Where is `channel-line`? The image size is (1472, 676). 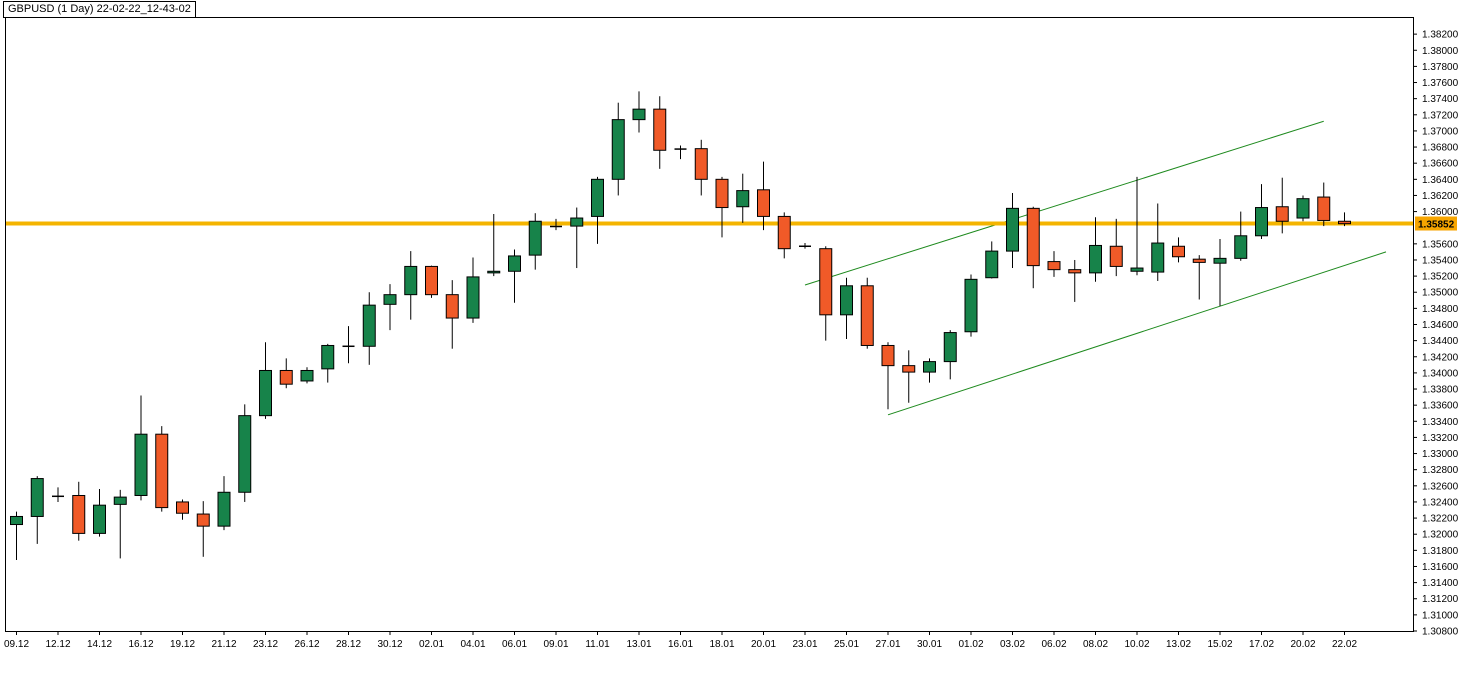
channel-line is located at coordinates (1137, 333).